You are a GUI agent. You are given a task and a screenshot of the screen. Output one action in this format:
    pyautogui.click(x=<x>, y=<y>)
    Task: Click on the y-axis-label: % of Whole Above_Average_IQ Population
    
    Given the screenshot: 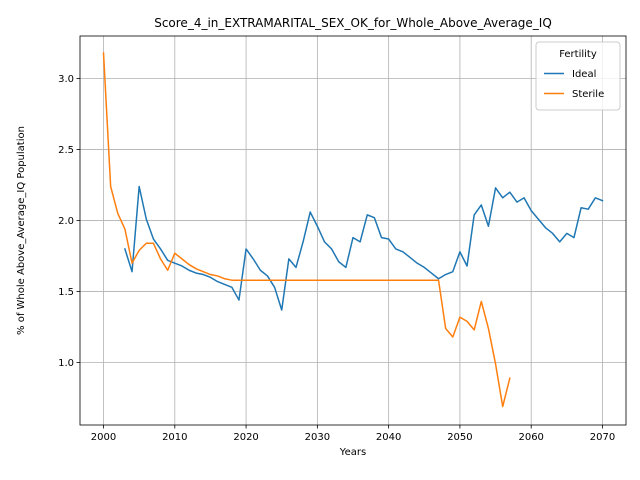 What is the action you would take?
    pyautogui.click(x=21, y=230)
    